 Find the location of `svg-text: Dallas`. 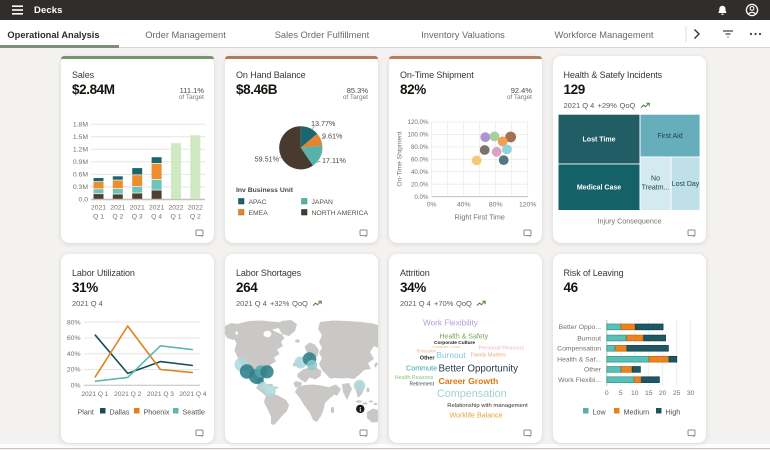

svg-text: Dallas is located at coordinates (120, 412).